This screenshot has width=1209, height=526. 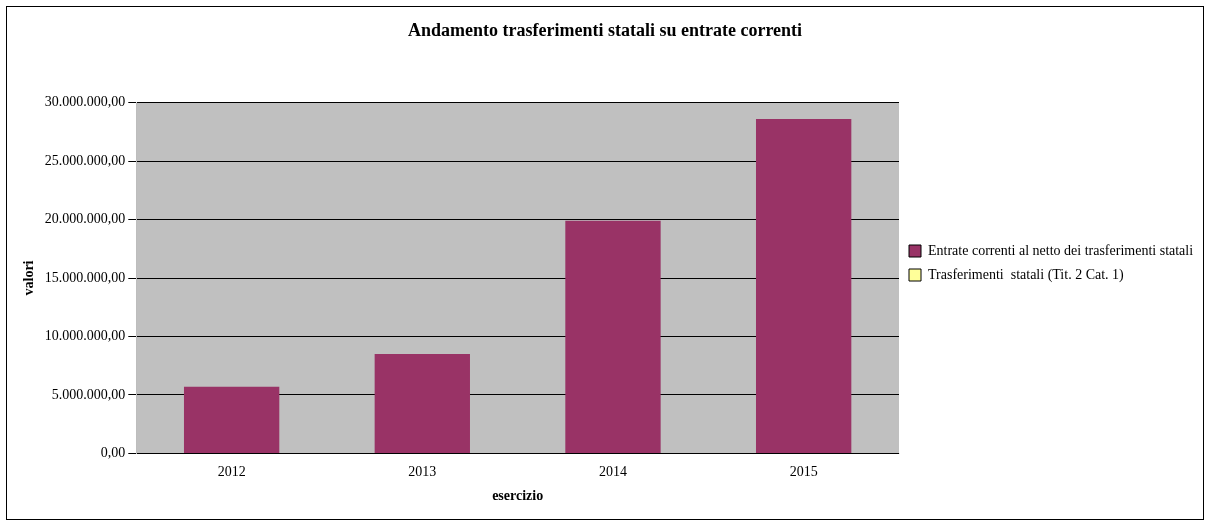 I want to click on x-axis-title: esercizio, so click(x=518, y=496).